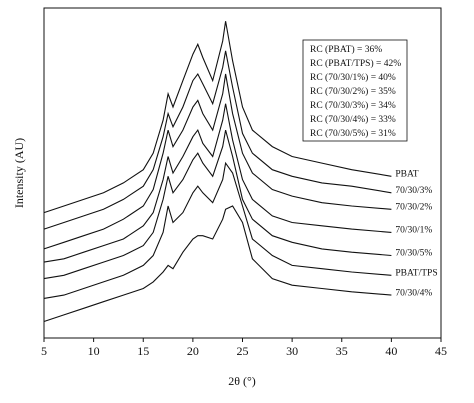 Image resolution: width=474 pixels, height=403 pixels. I want to click on x-tick-label: 30, so click(292, 351).